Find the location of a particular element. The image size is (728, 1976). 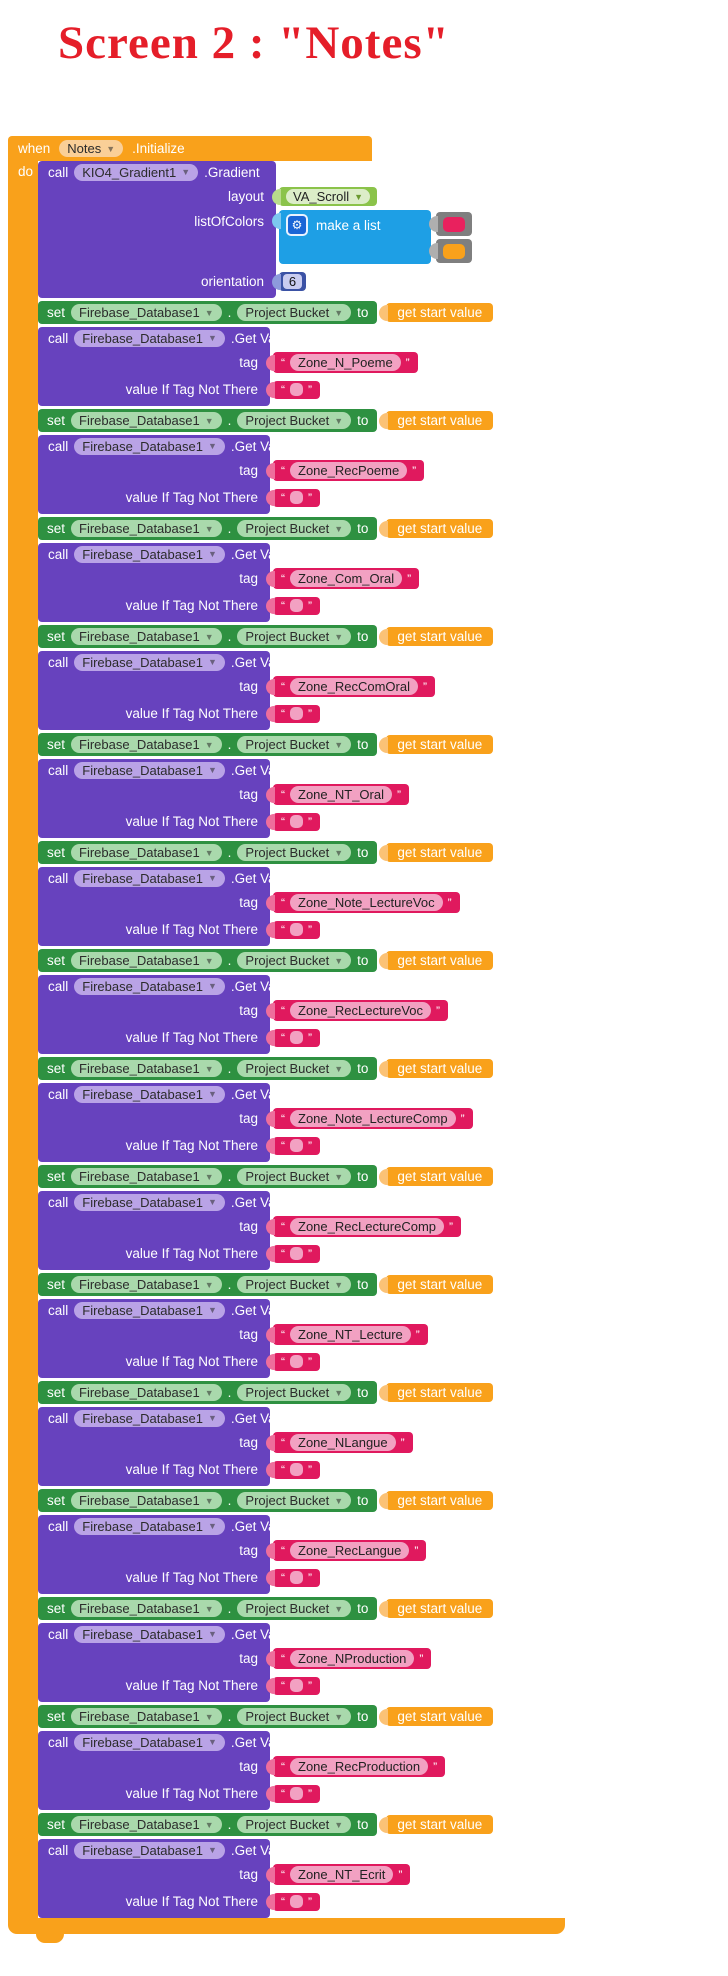

tag-string-block: “ Zone_RecComOral ” is located at coordinates (350, 686).